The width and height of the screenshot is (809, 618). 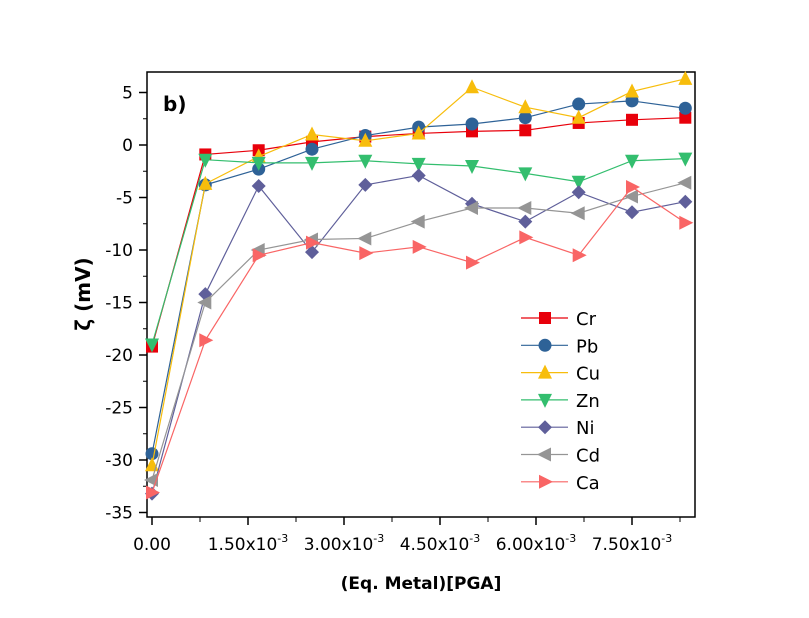 I want to click on legend-label: Ca, so click(x=588, y=483).